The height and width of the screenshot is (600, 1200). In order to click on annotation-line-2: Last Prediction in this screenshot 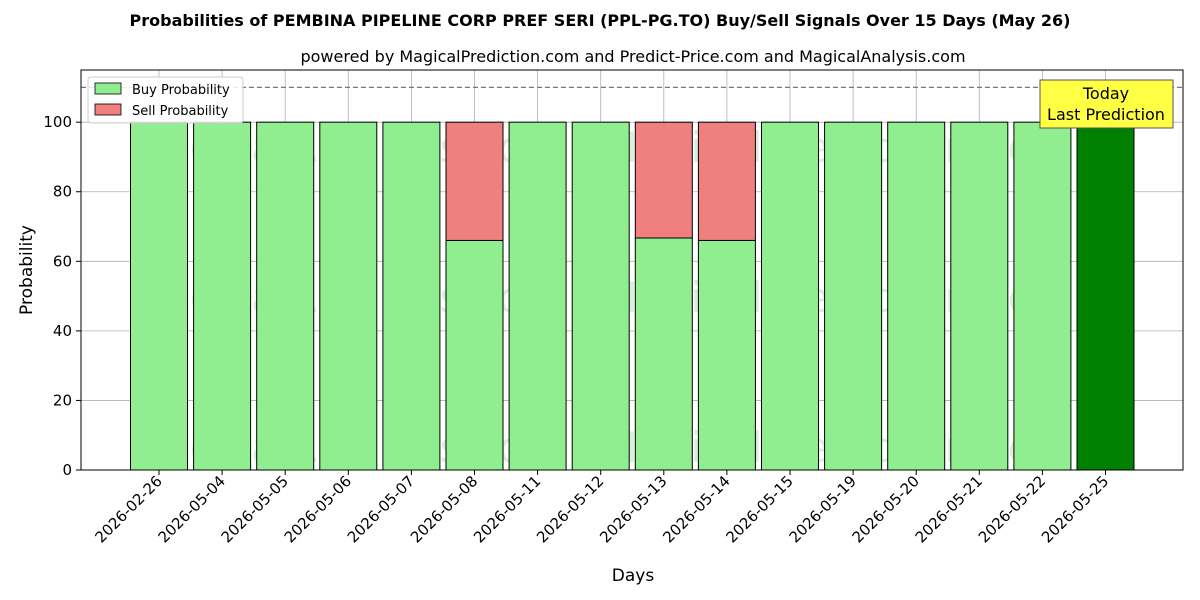, I will do `click(1106, 114)`.